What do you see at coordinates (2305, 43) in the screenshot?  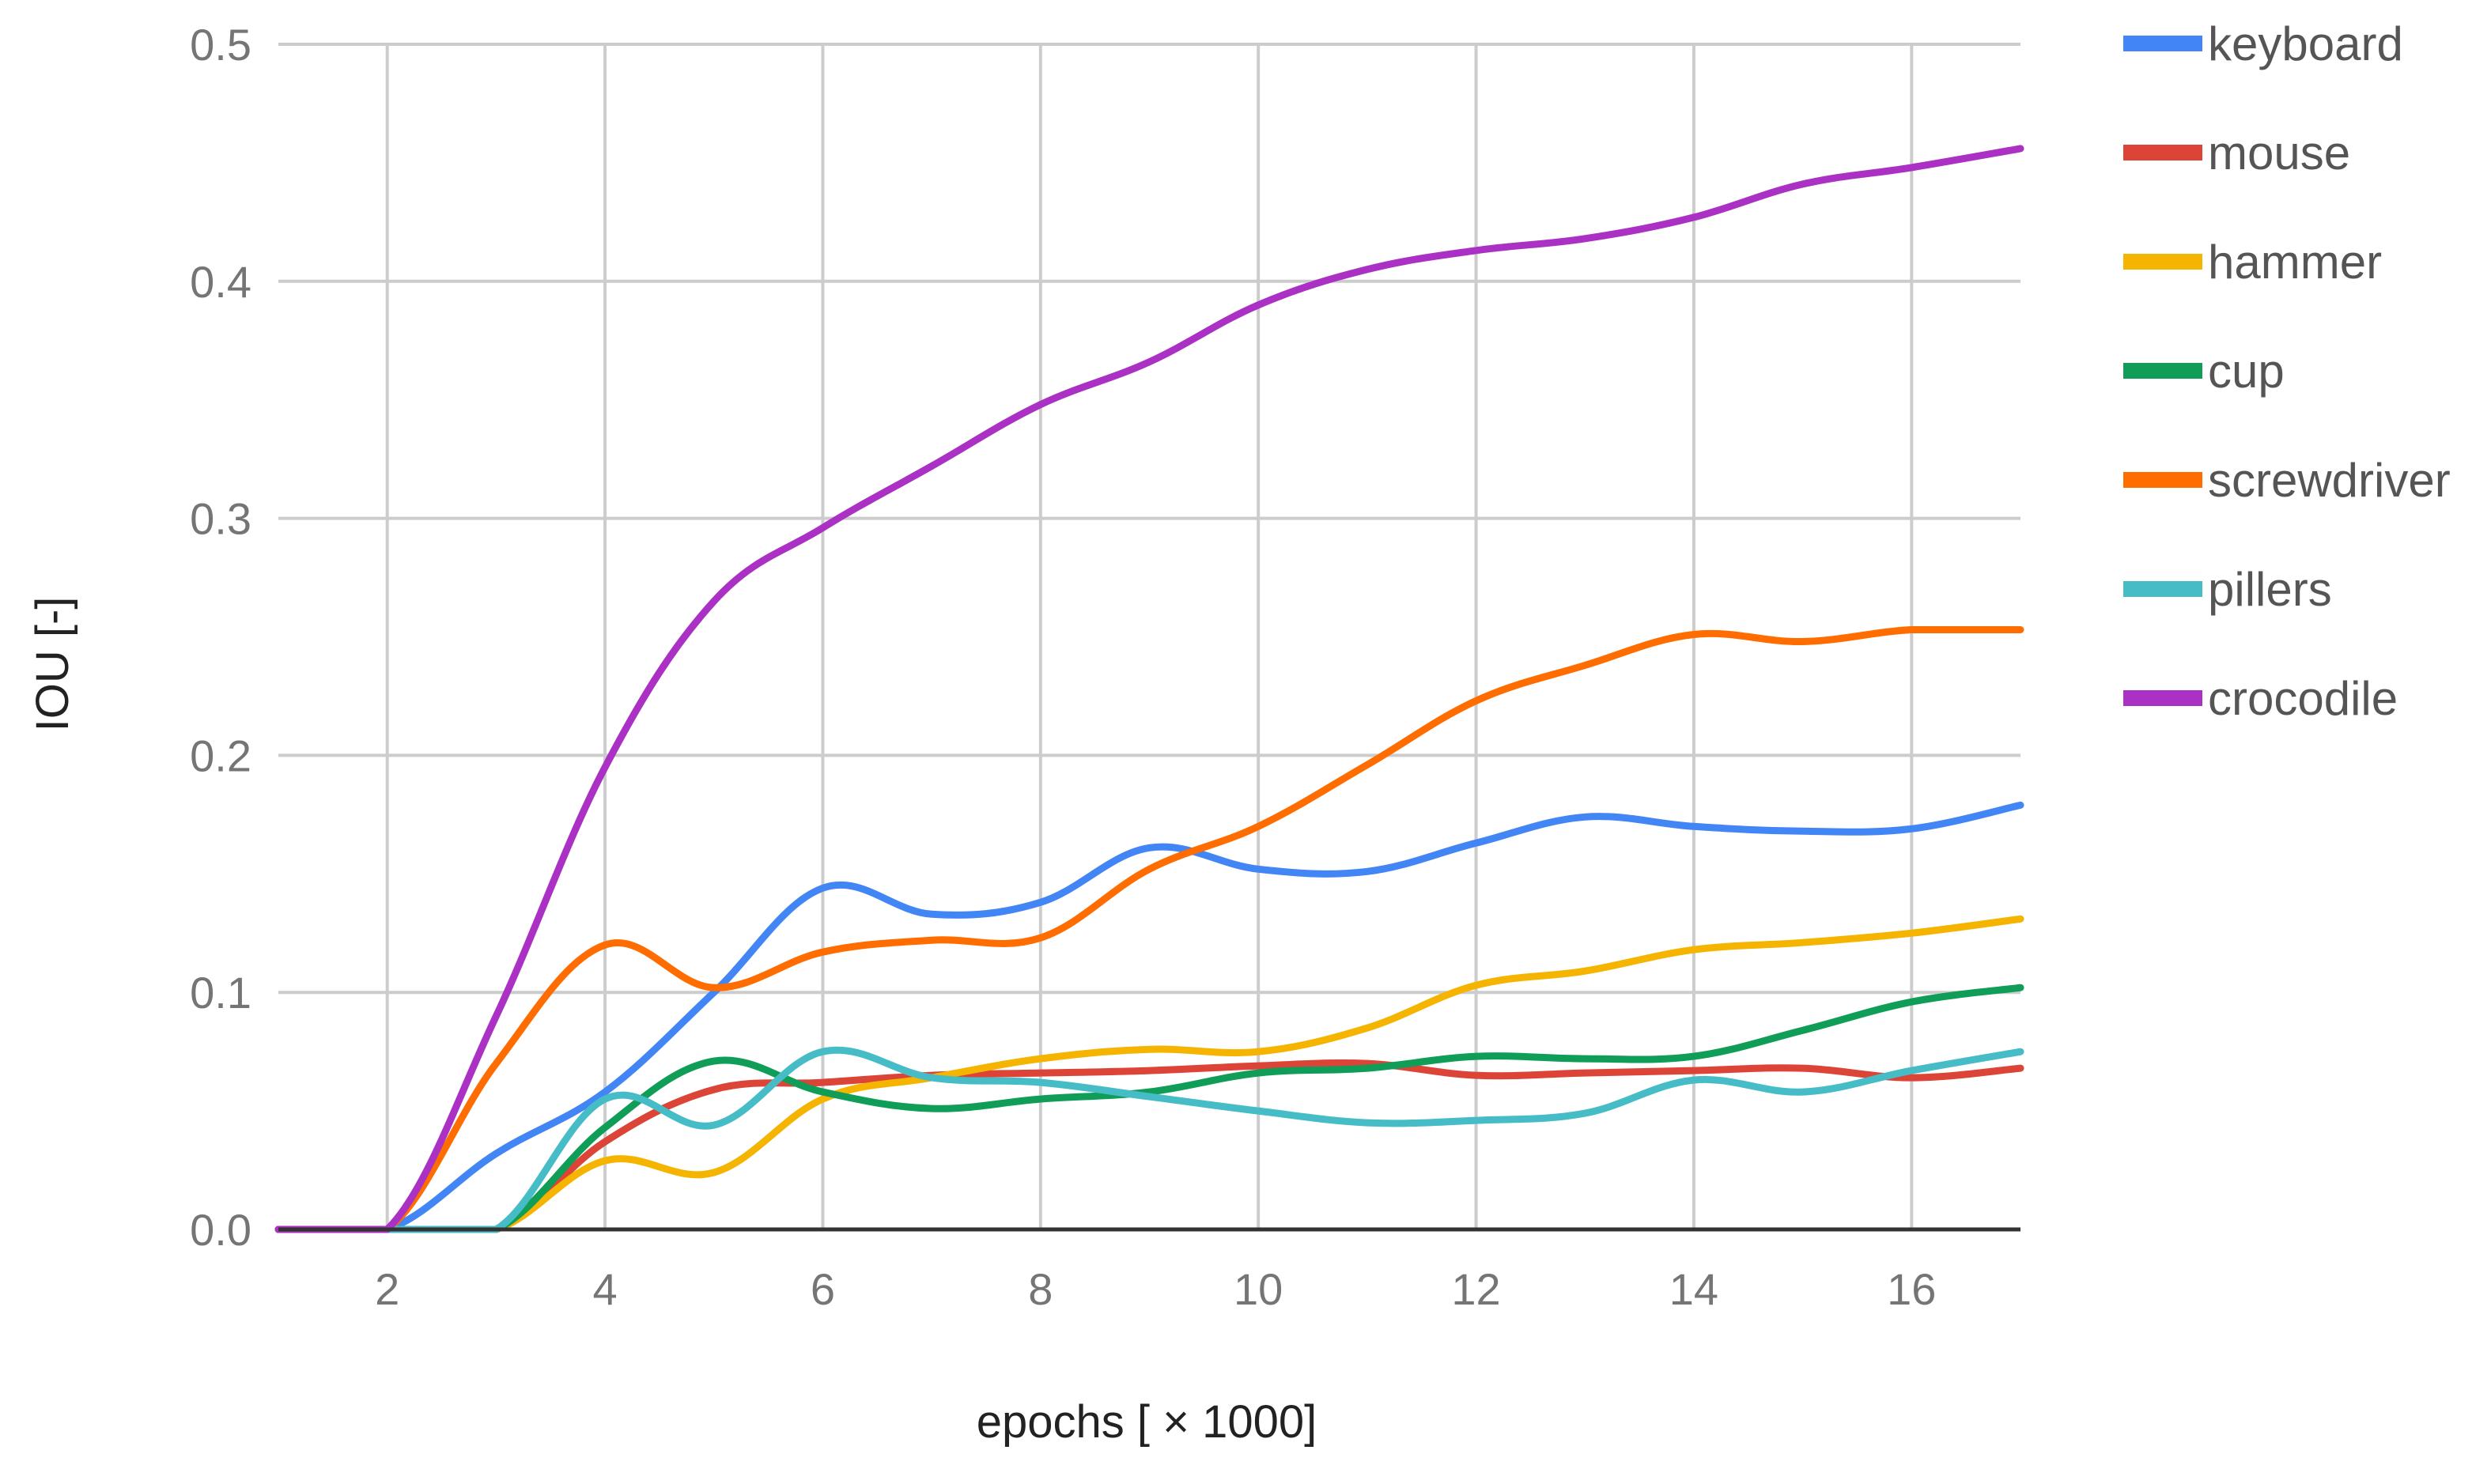 I see `legend-label-keyboard: keyboard` at bounding box center [2305, 43].